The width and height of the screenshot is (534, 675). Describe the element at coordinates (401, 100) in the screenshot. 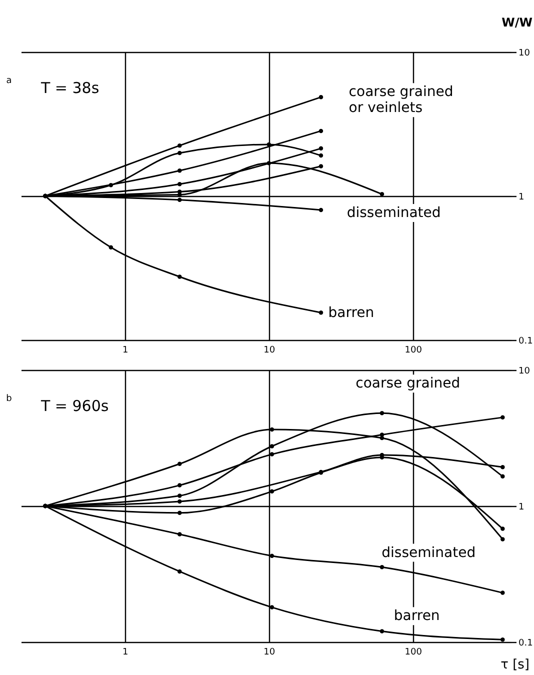

I see `annotation: coarse grained or veinlets` at that location.